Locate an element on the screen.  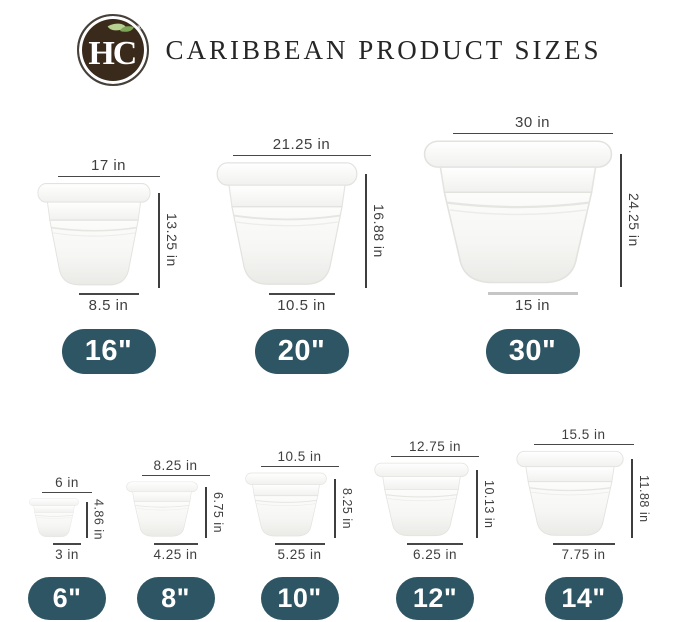
height-label: 16.88 in is located at coordinates (379, 230).